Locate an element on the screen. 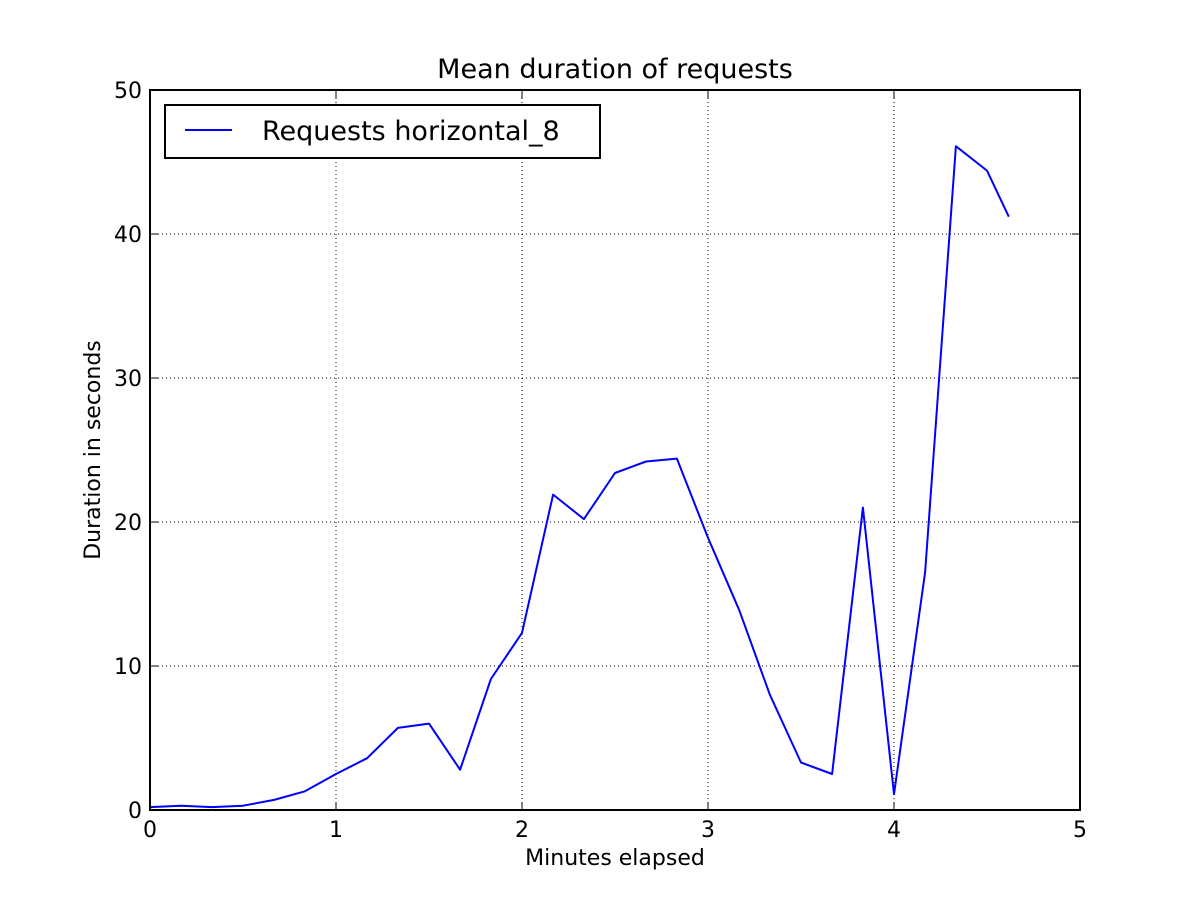 The width and height of the screenshot is (1200, 900). x-tick-label: 4 is located at coordinates (894, 830).